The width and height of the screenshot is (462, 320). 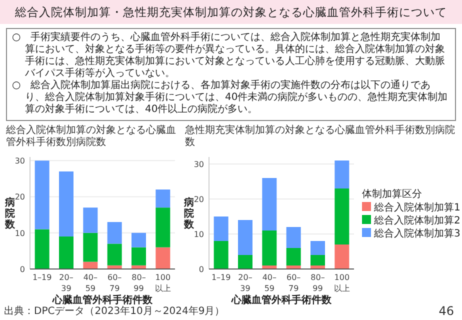 I want to click on chart-title: 総合入院体制加算の対象となる心臓血管外科手術数別病院数, so click(x=91, y=137).